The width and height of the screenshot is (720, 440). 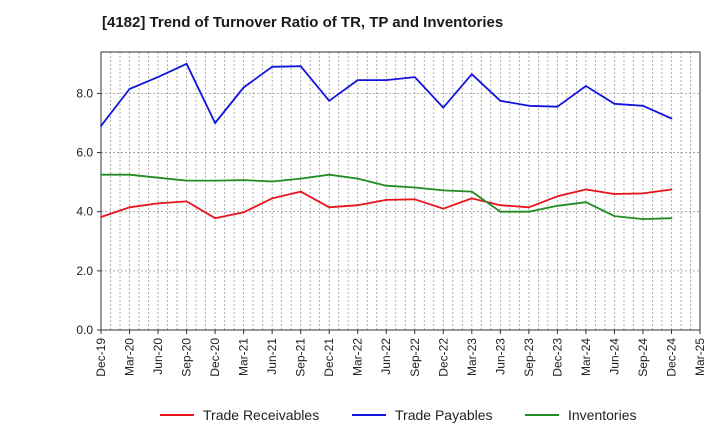 What do you see at coordinates (261, 415) in the screenshot?
I see `legend-label-trade-receivables: Trade Receivables` at bounding box center [261, 415].